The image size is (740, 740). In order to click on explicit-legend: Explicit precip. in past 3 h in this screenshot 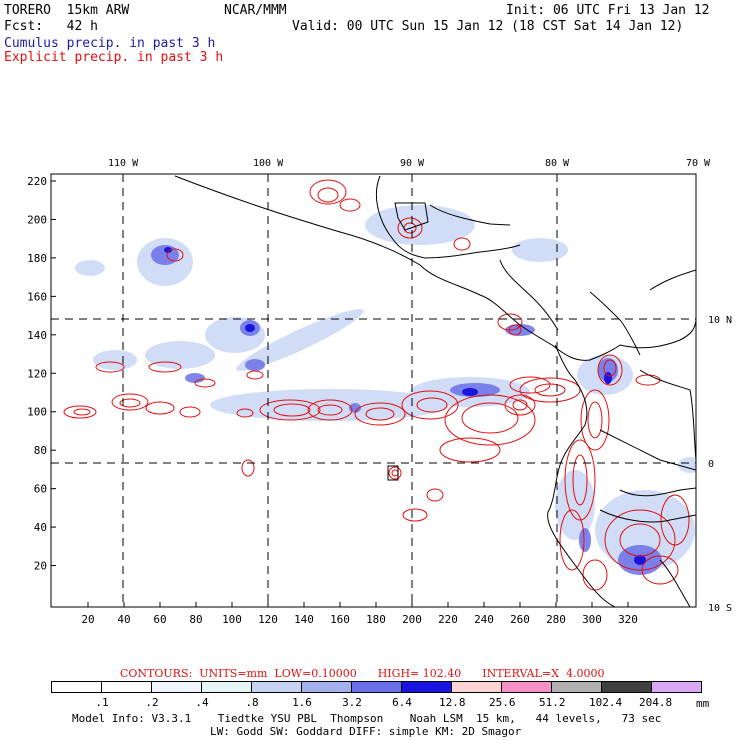, I will do `click(114, 57)`.